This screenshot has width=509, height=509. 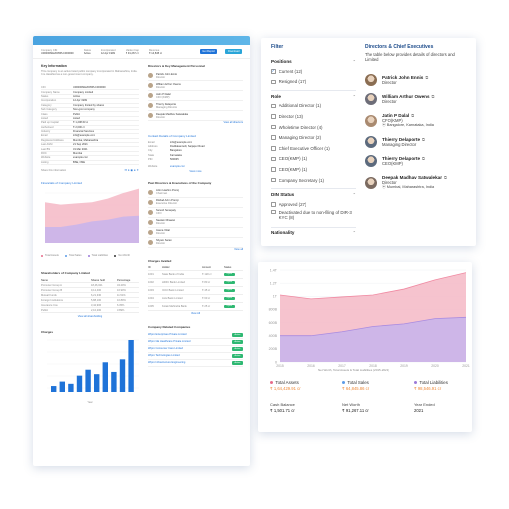 What do you see at coordinates (313, 96) in the screenshot?
I see `role-header: Role ⌃` at bounding box center [313, 96].